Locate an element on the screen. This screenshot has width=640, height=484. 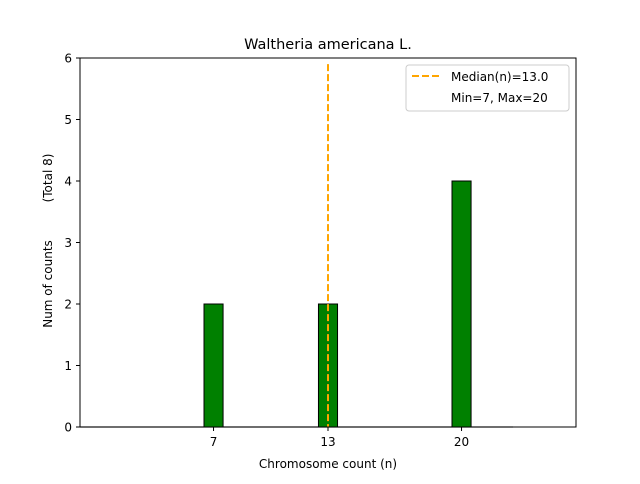
y-tick-label: 6 is located at coordinates (68, 59).